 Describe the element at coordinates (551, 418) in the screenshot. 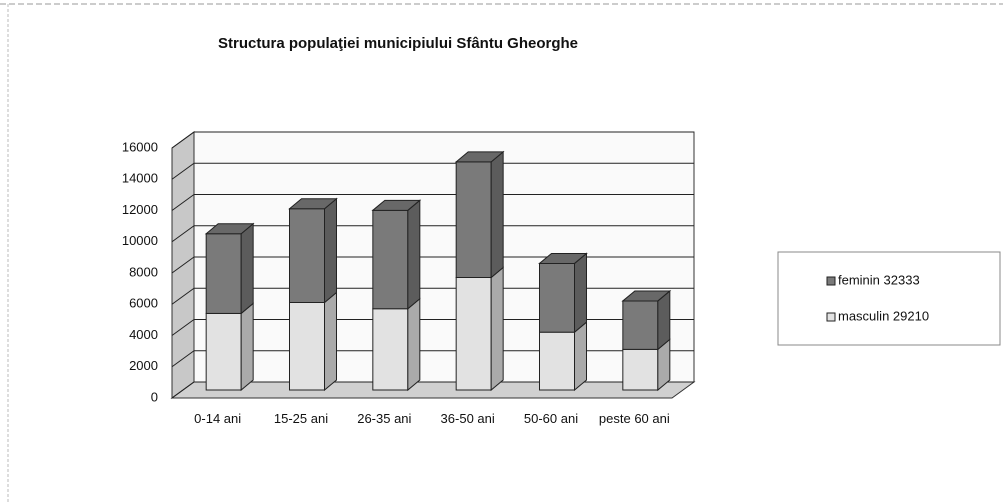

I see `x-tick-label: 50-60 ani` at that location.